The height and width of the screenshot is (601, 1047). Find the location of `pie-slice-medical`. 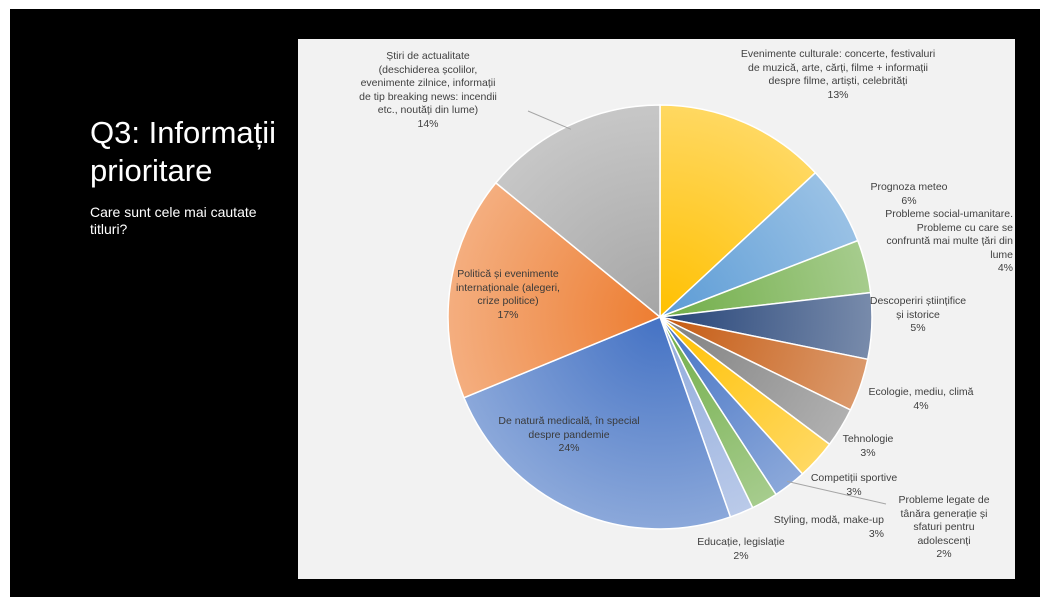

pie-slice-medical is located at coordinates (597, 423).